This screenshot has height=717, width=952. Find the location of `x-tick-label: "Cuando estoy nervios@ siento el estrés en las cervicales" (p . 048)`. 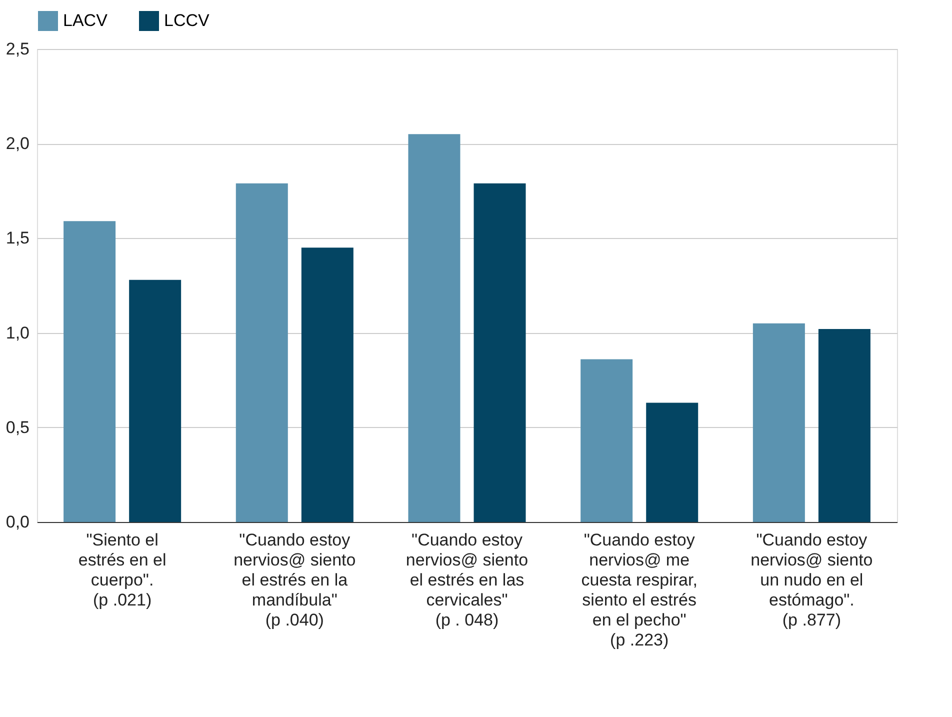

x-tick-label: "Cuando estoy nervios@ siento el estrés en las cervicales" (p . 048) is located at coordinates (467, 580).